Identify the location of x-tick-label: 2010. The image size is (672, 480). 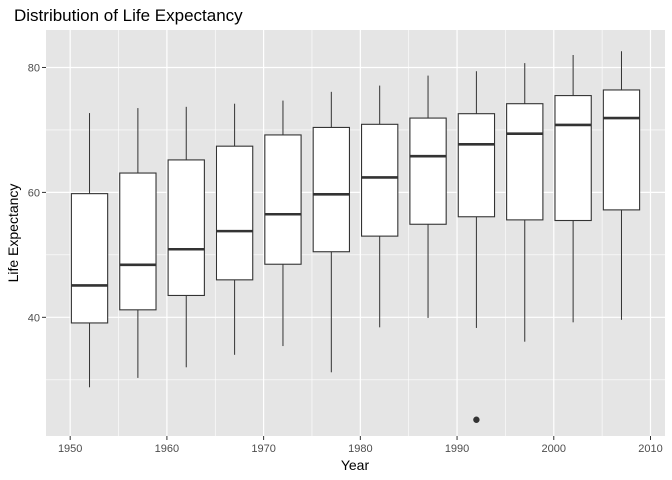
(650, 449).